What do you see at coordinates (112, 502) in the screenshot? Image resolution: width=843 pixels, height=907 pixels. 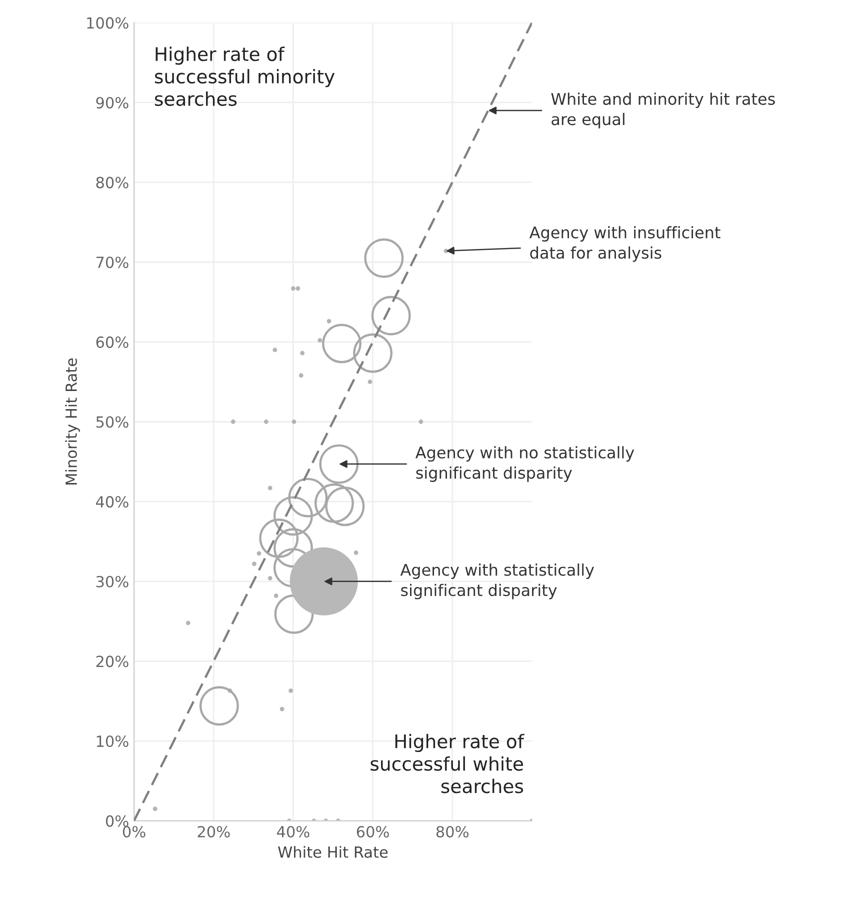 I see `y-tick-label: 40%` at bounding box center [112, 502].